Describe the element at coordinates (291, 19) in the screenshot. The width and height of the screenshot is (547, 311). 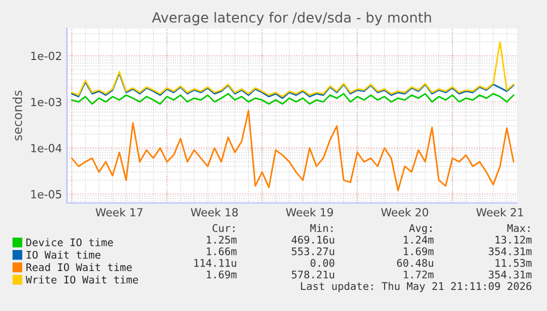
I see `chart-title: Average latency for /dev/sda - by month` at that location.